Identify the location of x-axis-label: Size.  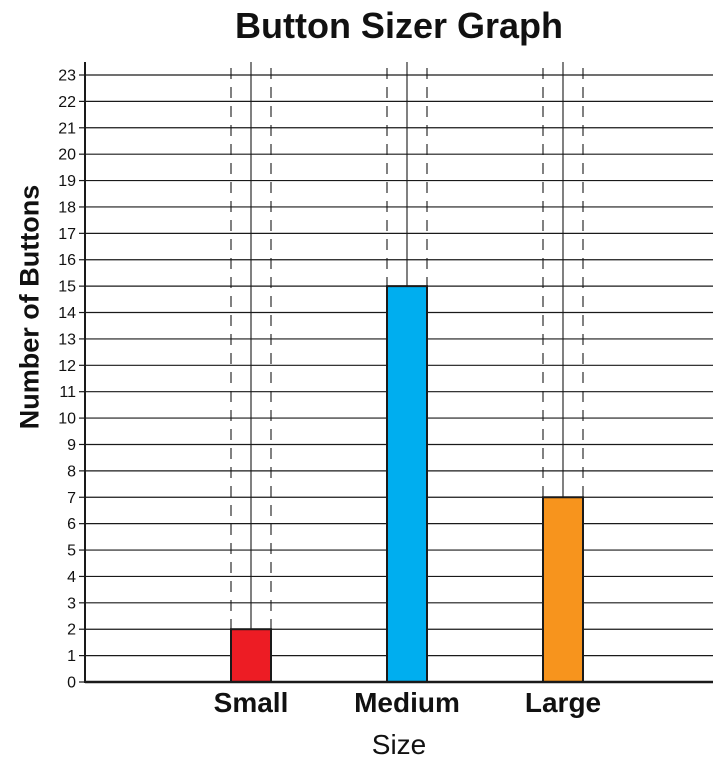
(399, 744).